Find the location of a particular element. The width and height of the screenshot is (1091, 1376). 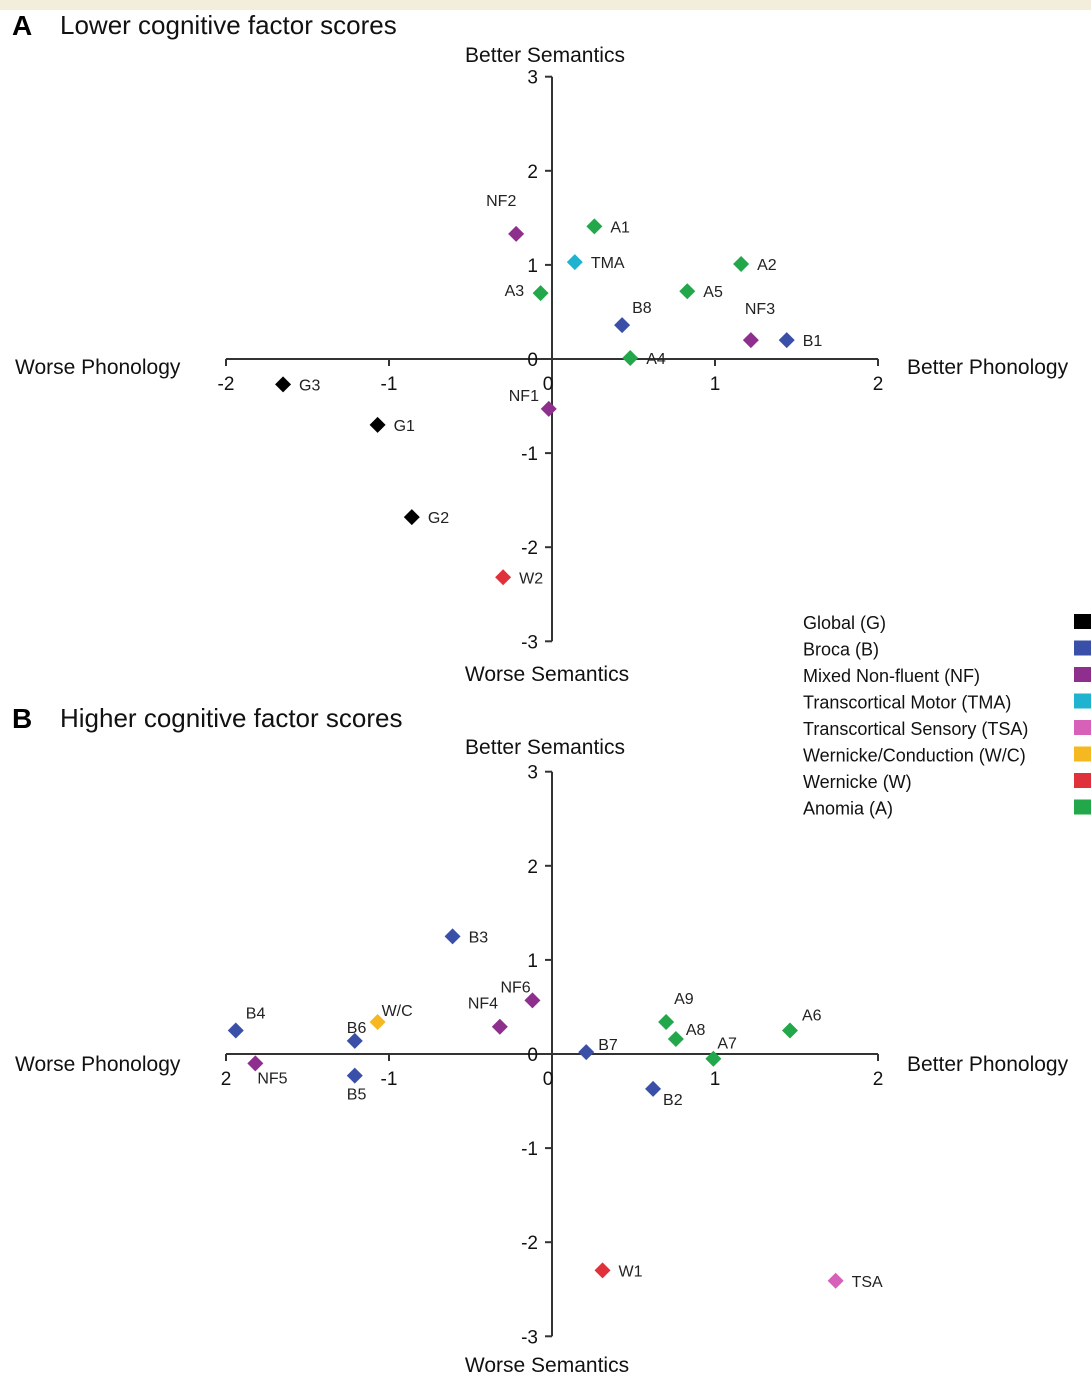

panel-b-y-bottom-label: Worse Semantics is located at coordinates (547, 1365).